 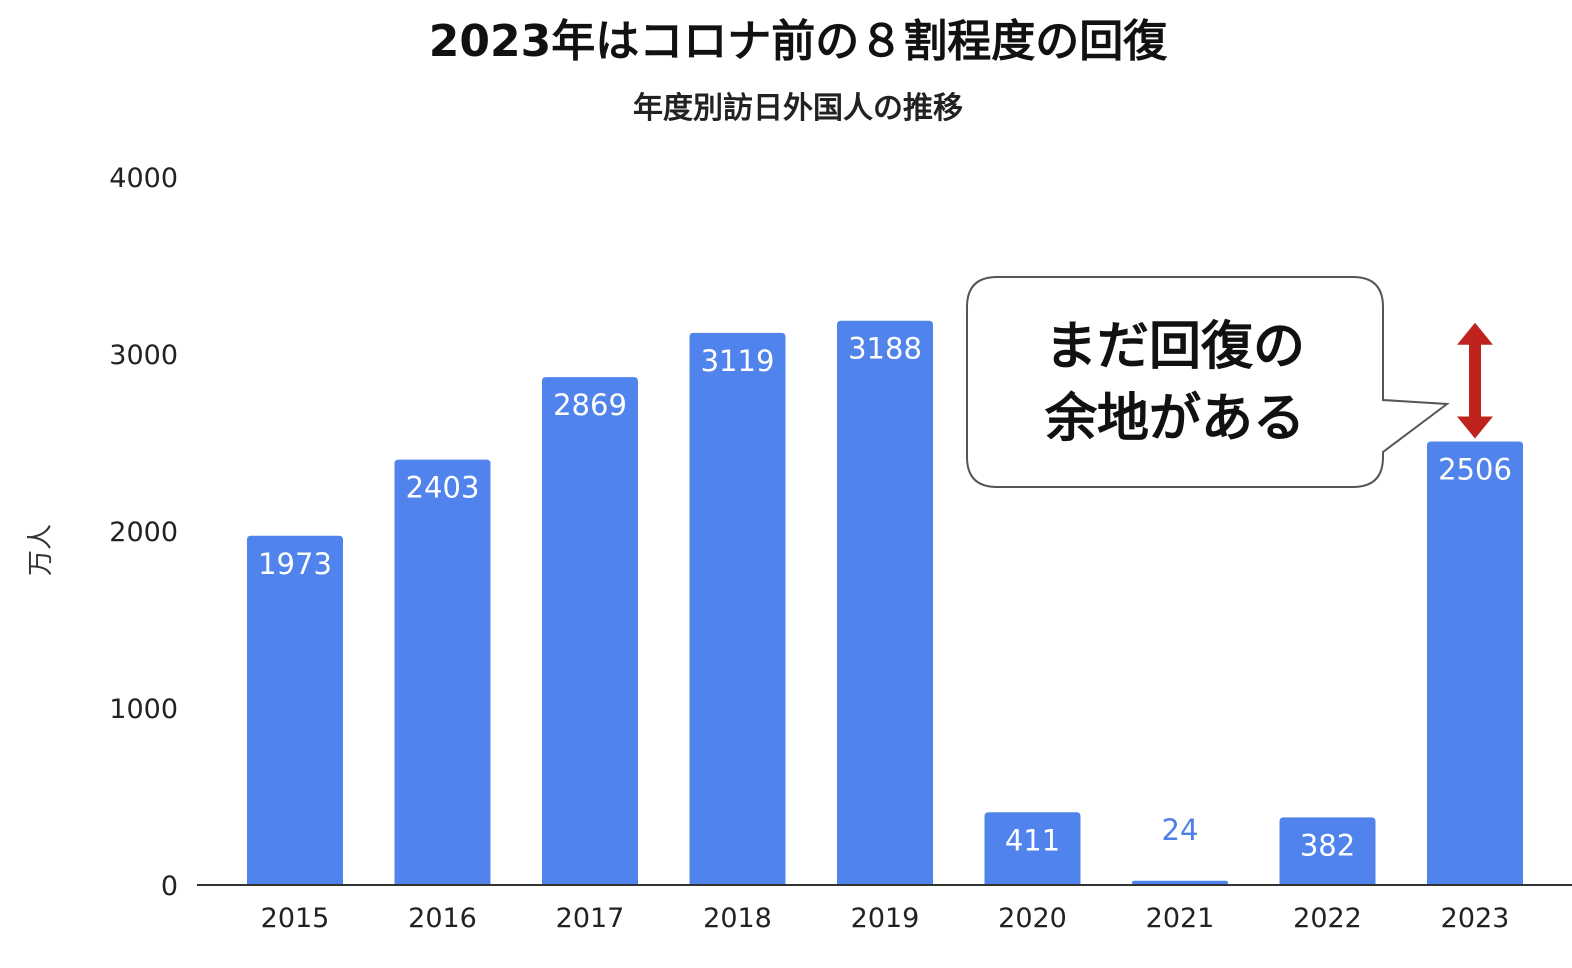 What do you see at coordinates (1475, 469) in the screenshot?
I see `data-label: 2506` at bounding box center [1475, 469].